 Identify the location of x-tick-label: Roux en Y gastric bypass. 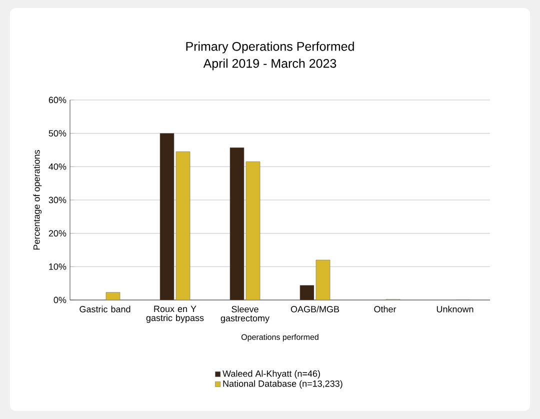
(175, 314).